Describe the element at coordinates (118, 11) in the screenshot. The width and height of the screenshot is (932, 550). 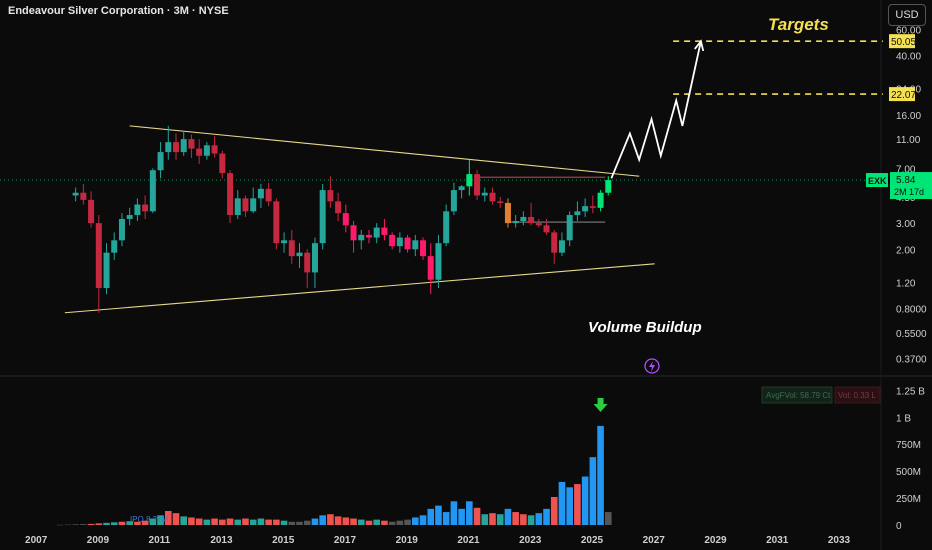
I see `chart-title: Endeavour Silver Corporation · 3M · NYSE` at that location.